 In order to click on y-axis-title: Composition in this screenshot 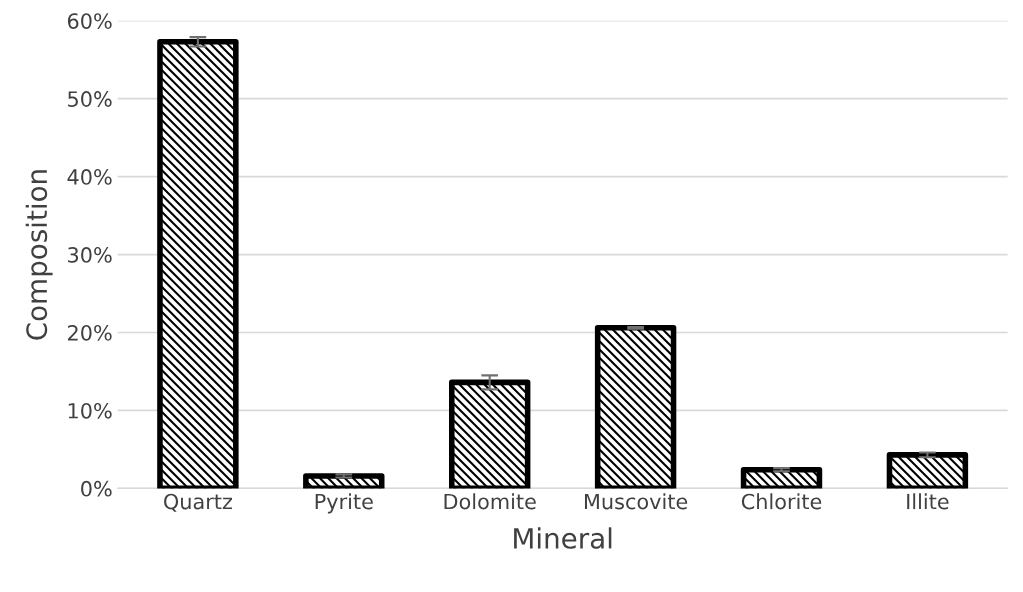, I will do `click(39, 255)`.